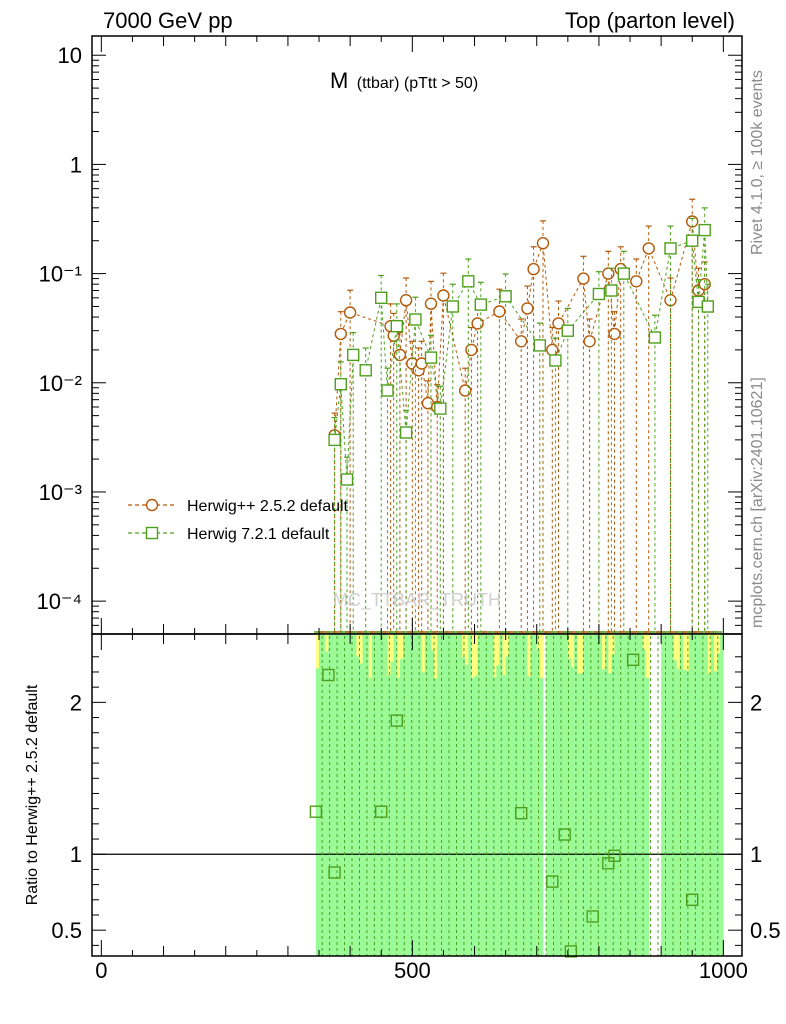 This screenshot has width=786, height=1024. I want to click on ratio-tick-label-left: 2, so click(76, 702).